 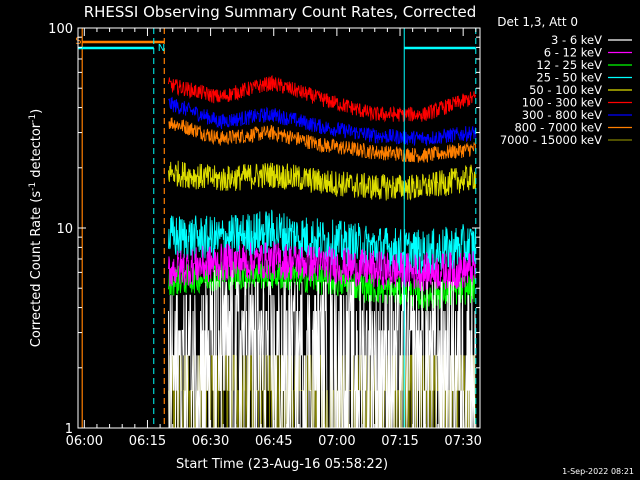 I want to click on x-tick-label: 06:00, so click(x=84, y=441).